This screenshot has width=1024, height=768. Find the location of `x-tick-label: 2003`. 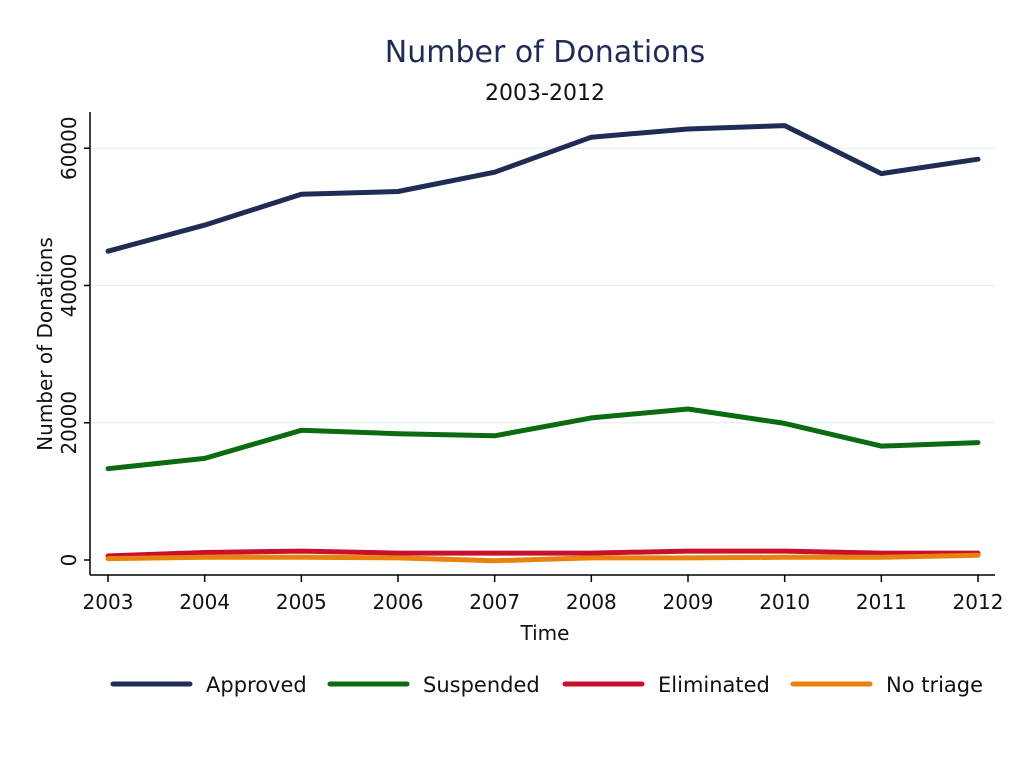

x-tick-label: 2003 is located at coordinates (108, 602).